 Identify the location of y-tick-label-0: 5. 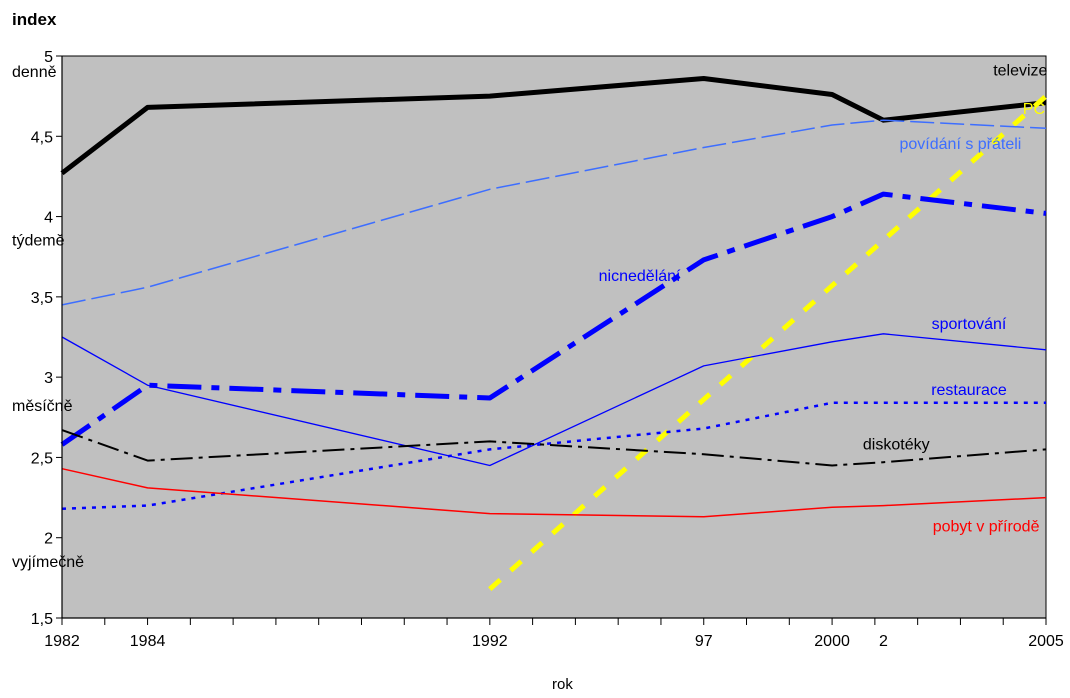
(48, 57).